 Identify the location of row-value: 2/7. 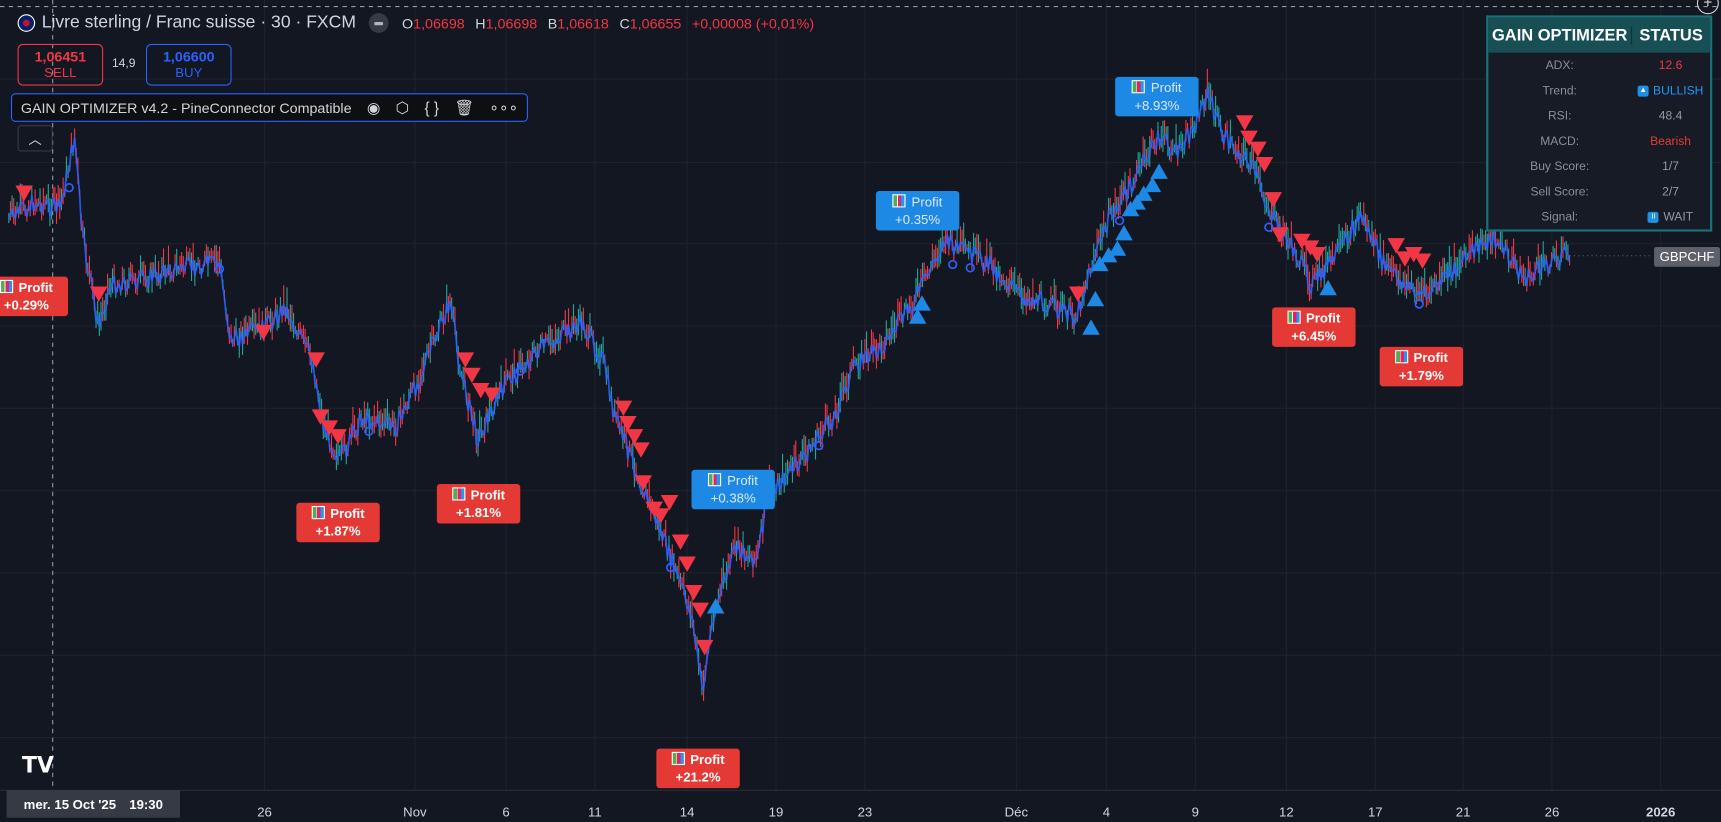
(1670, 191).